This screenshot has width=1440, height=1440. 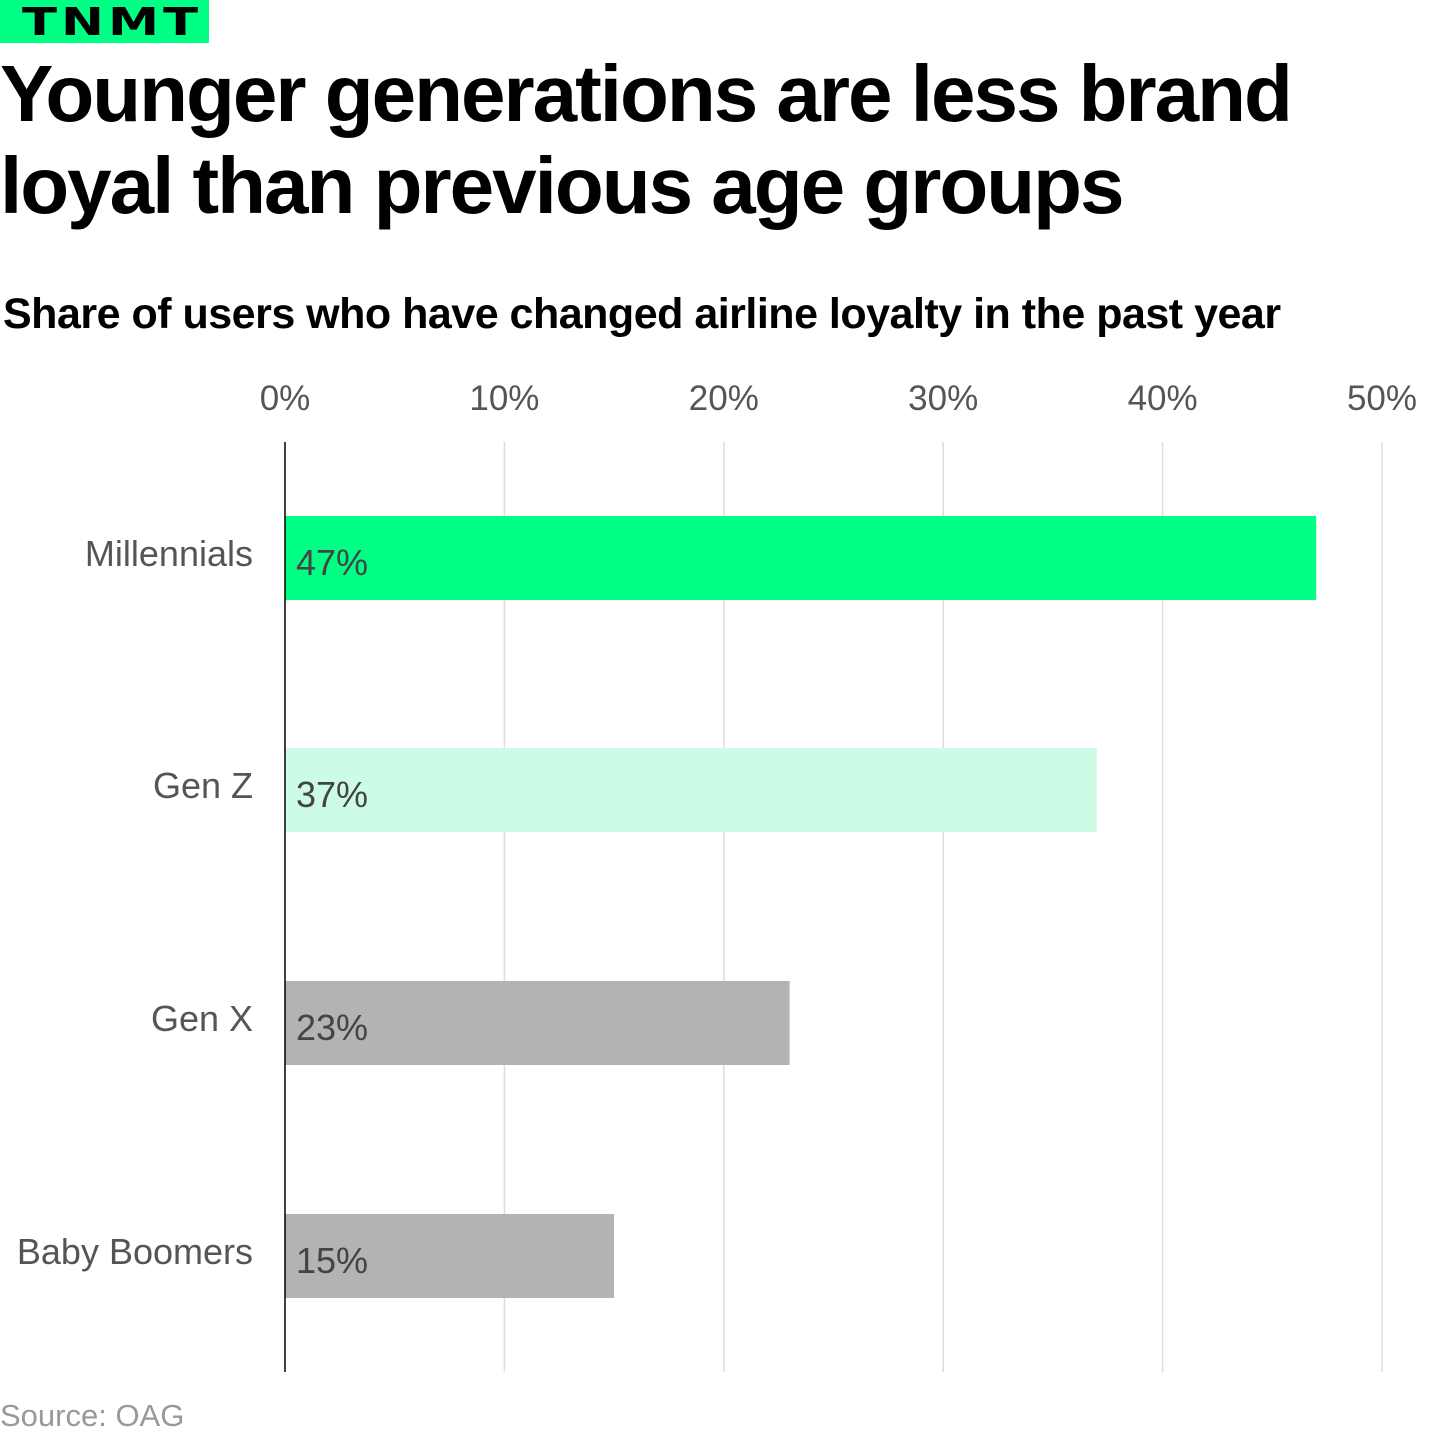 What do you see at coordinates (332, 1260) in the screenshot?
I see `data-label: 15%` at bounding box center [332, 1260].